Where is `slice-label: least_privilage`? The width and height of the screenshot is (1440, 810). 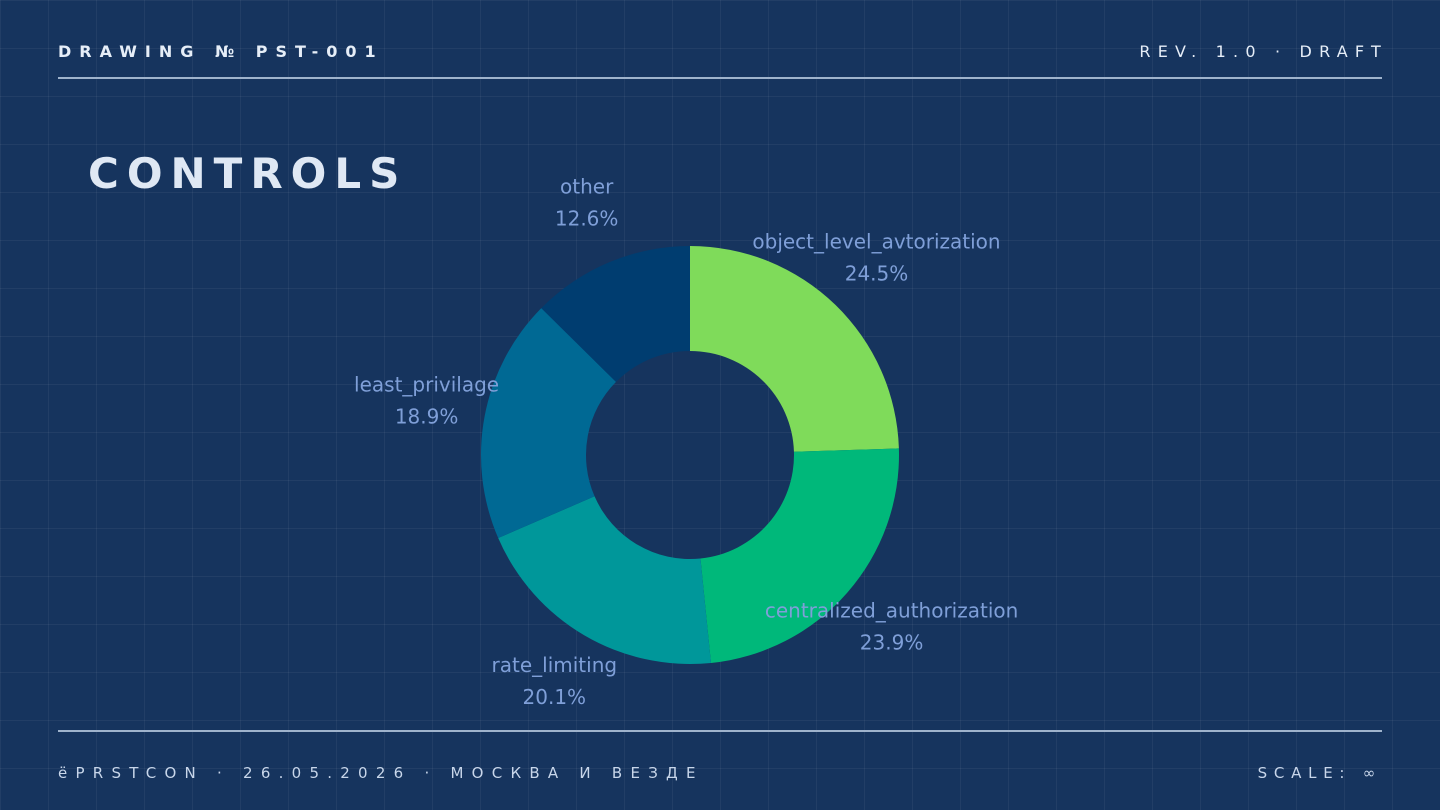
slice-label: least_privilage is located at coordinates (426, 385).